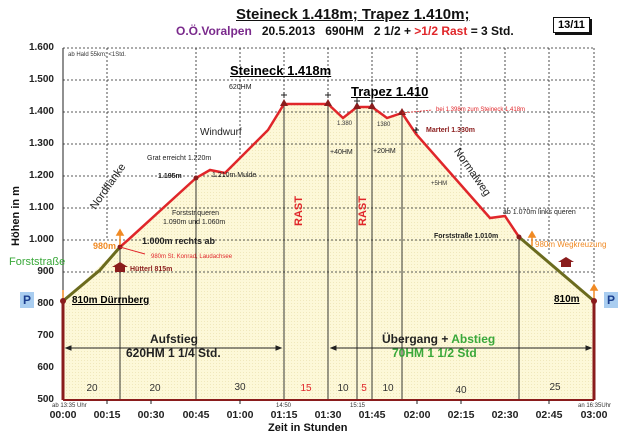 The width and height of the screenshot is (628, 440). I want to click on hm-label: 690HM, so click(344, 31).